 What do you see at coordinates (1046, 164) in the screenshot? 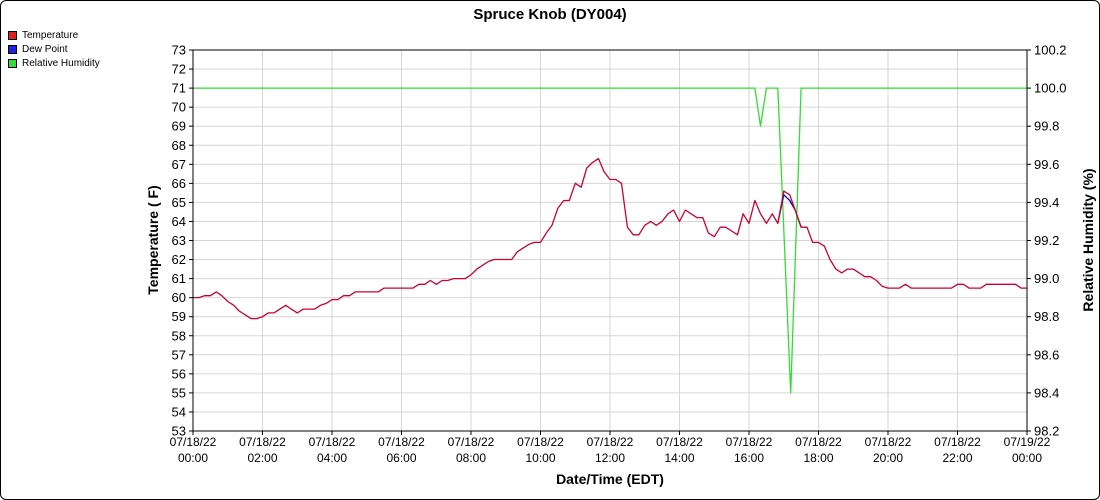
I see `right-axis-tick-label: 99.6` at bounding box center [1046, 164].